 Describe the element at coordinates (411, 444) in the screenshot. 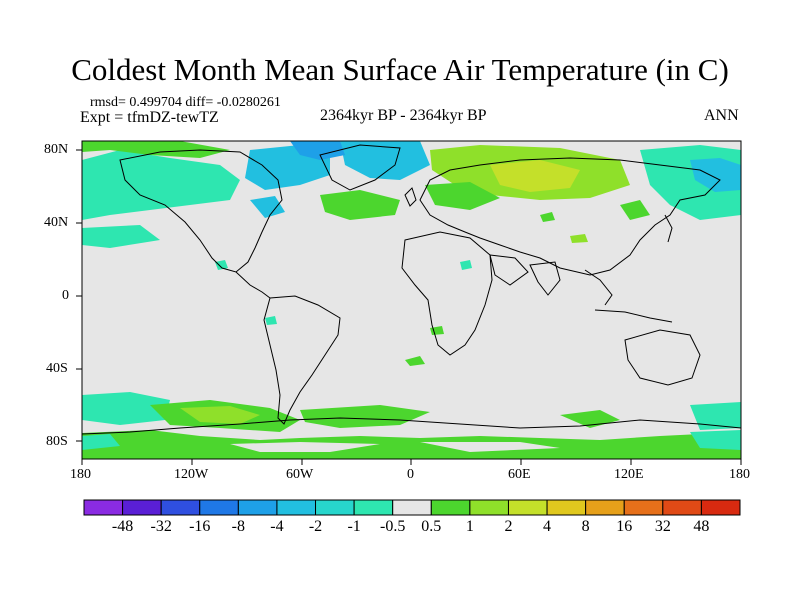

I see `fill-antarctic-green` at that location.